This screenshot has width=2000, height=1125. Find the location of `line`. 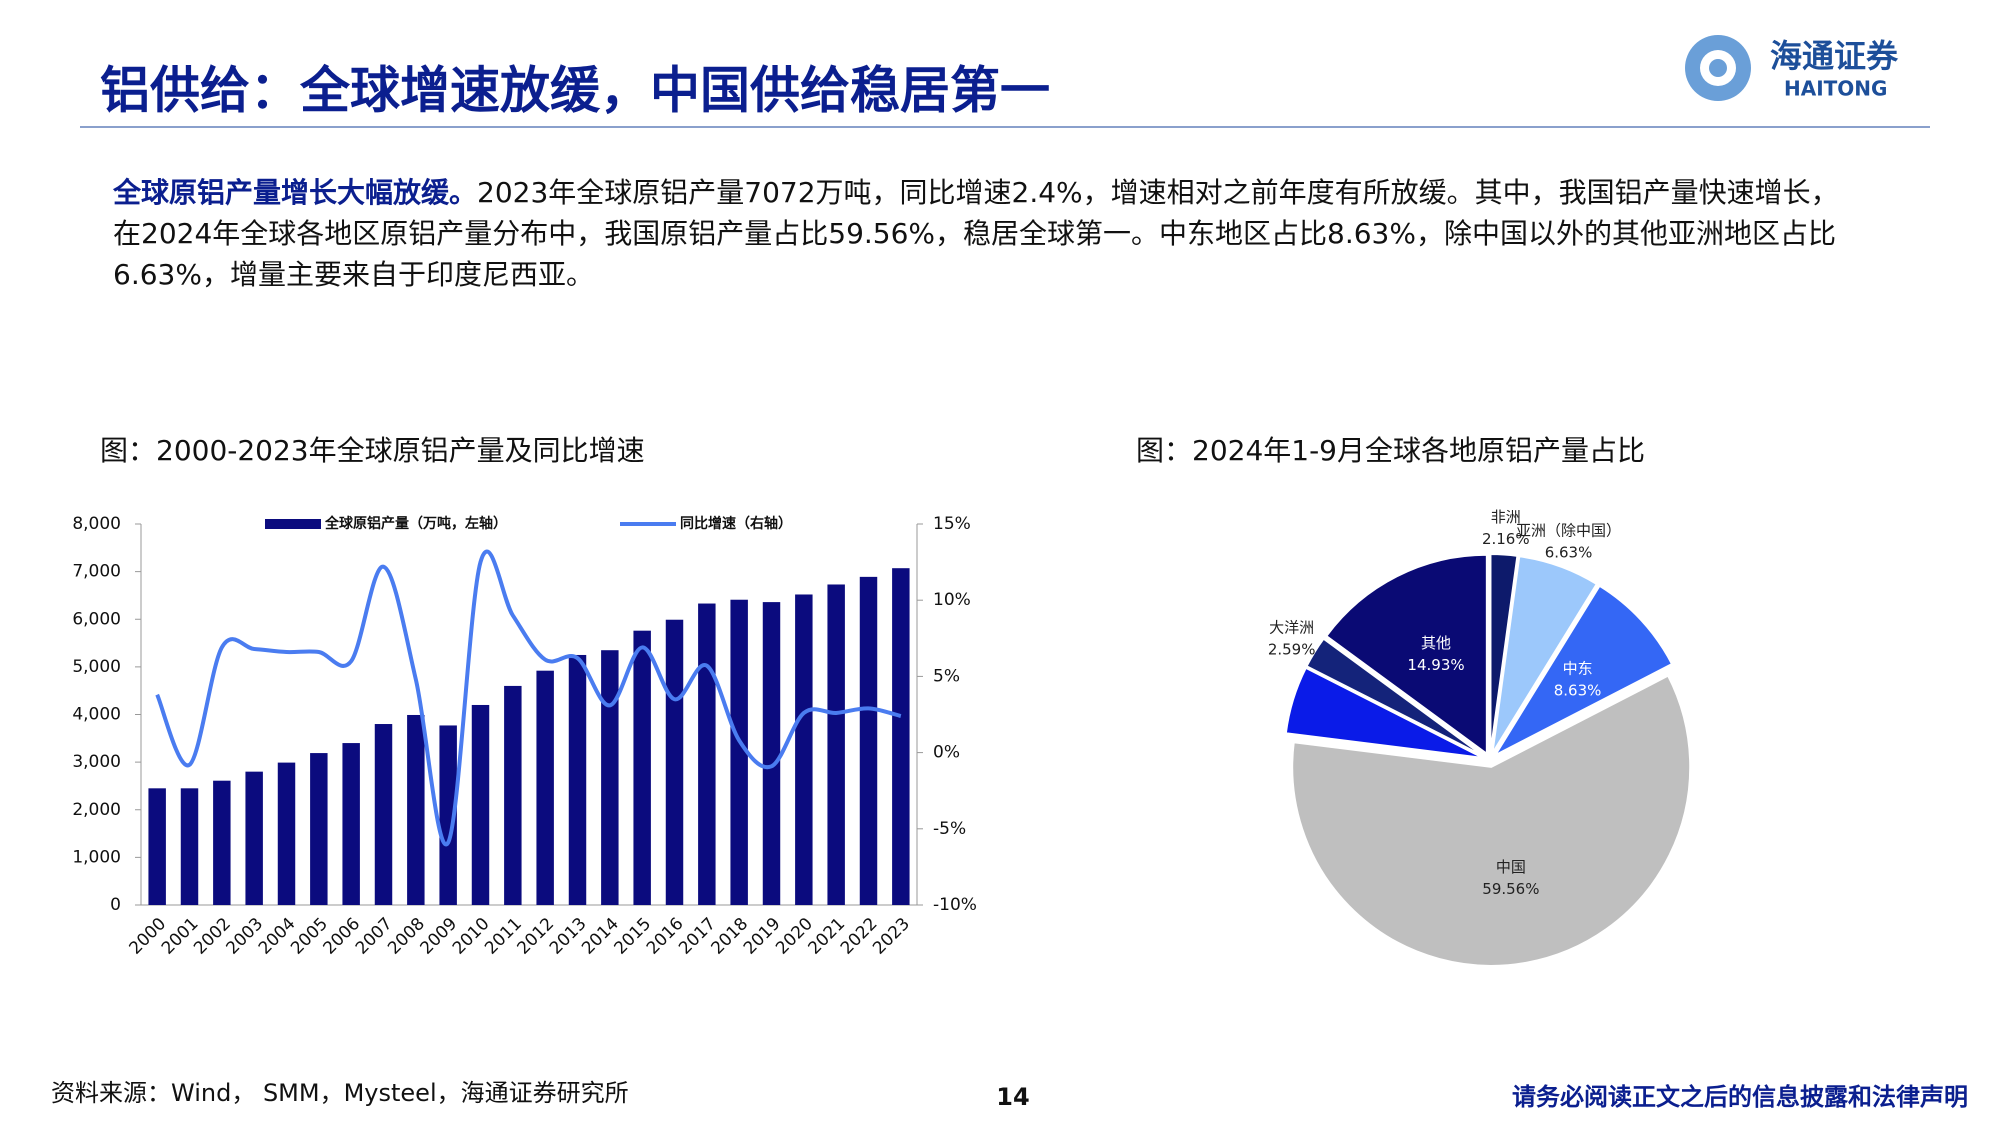

line is located at coordinates (528, 698).